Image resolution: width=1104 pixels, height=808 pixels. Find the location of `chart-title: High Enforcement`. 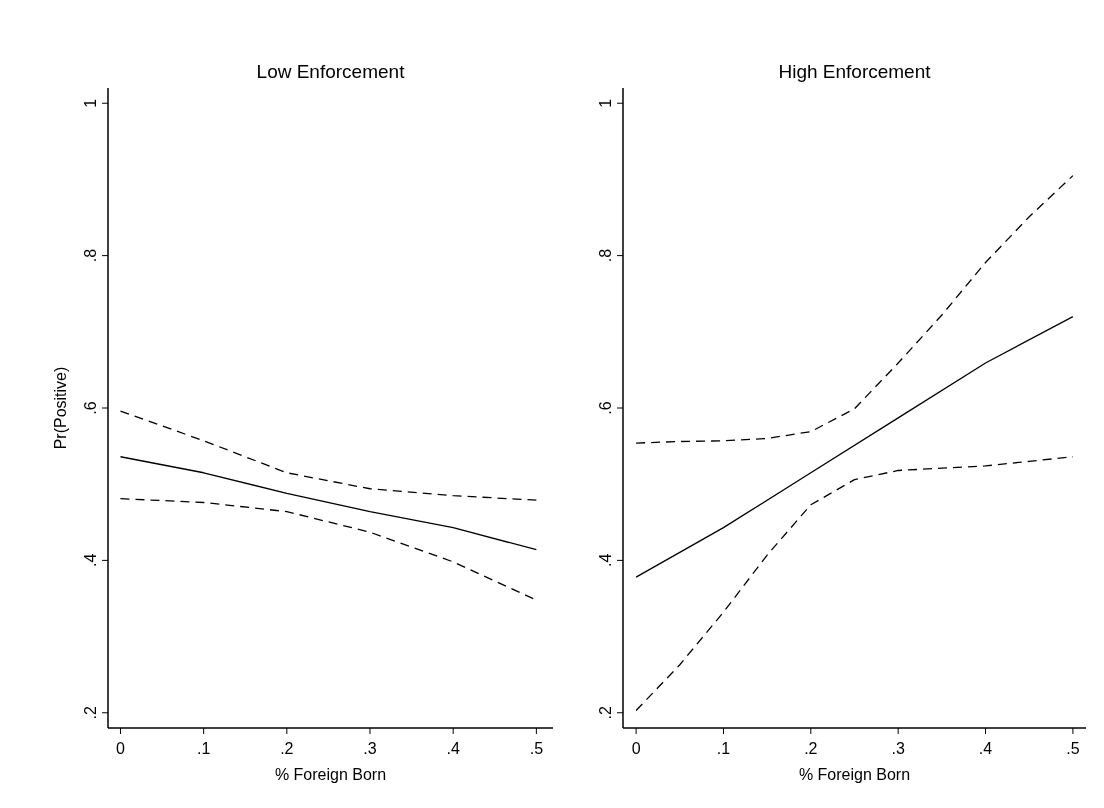

chart-title: High Enforcement is located at coordinates (855, 71).